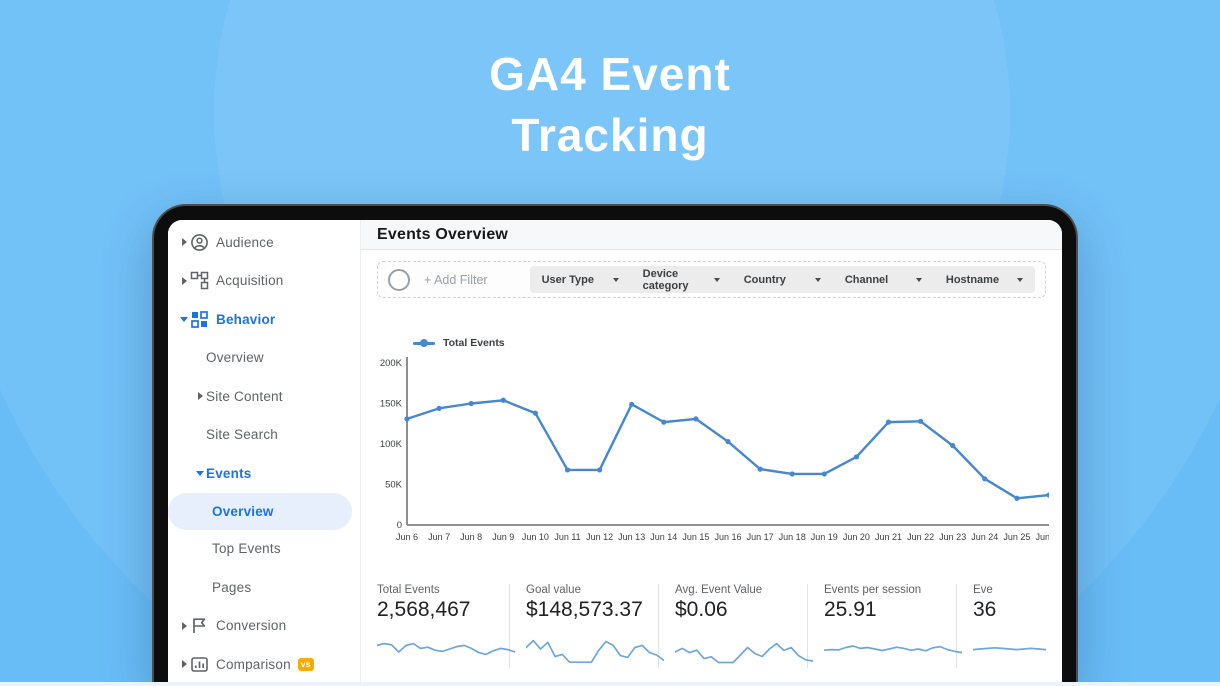  What do you see at coordinates (850, 609) in the screenshot?
I see `stat-value: 25.91` at bounding box center [850, 609].